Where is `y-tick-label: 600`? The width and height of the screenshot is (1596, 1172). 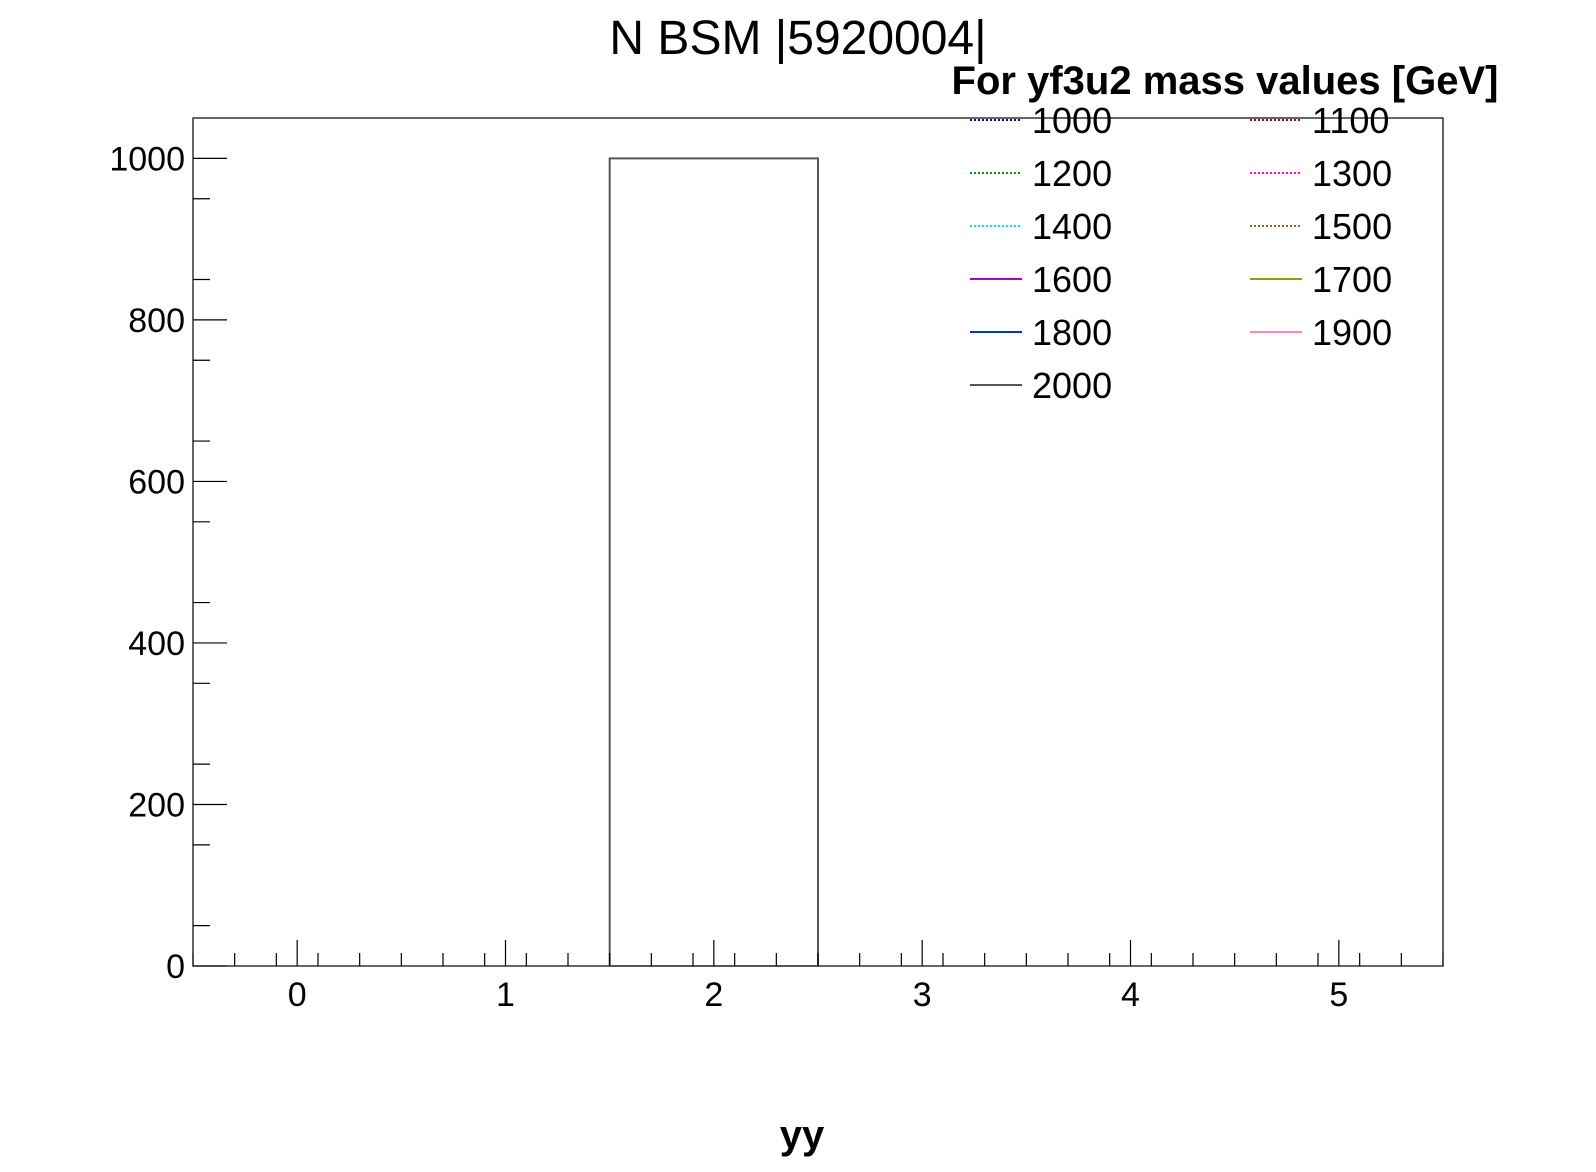
y-tick-label: 600 is located at coordinates (156, 482).